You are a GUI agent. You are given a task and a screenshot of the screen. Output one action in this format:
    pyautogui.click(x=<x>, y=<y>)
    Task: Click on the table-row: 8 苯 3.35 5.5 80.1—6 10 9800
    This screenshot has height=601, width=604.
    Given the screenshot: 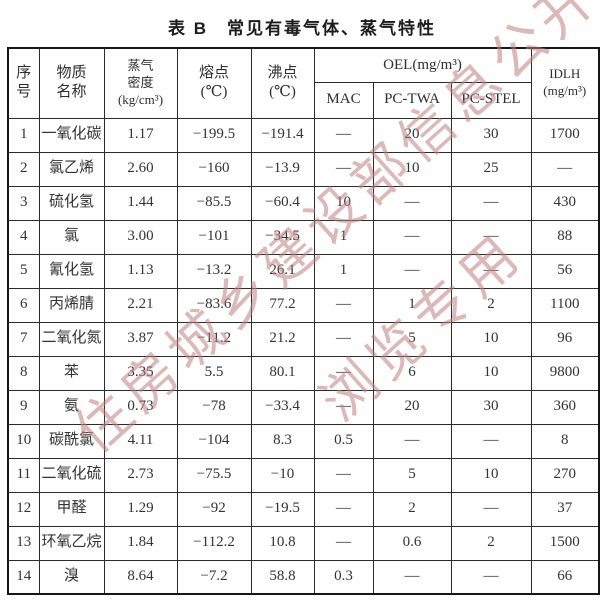 What is the action you would take?
    pyautogui.click(x=303, y=373)
    